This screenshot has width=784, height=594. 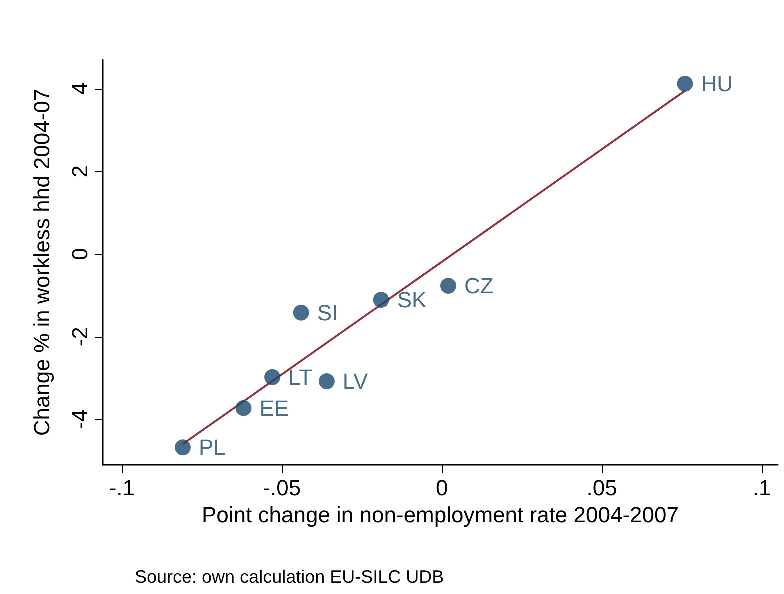 What do you see at coordinates (282, 488) in the screenshot?
I see `x-tick-label: -.05` at bounding box center [282, 488].